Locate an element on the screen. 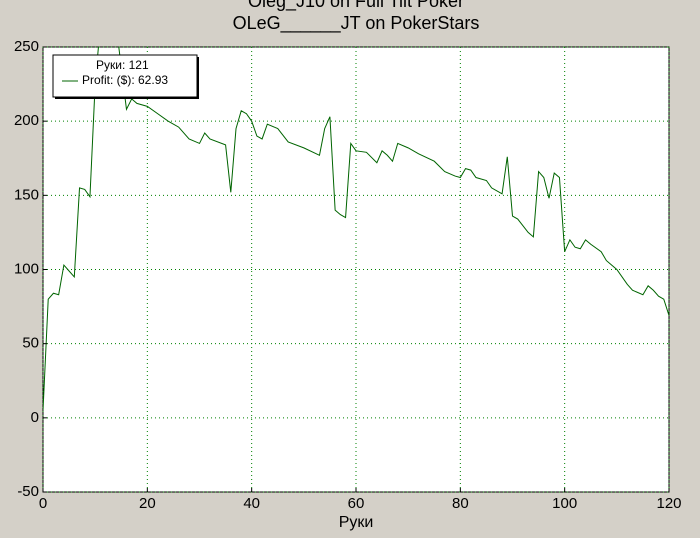 This screenshot has height=538, width=700. x-tick-label: 120 is located at coordinates (668, 503).